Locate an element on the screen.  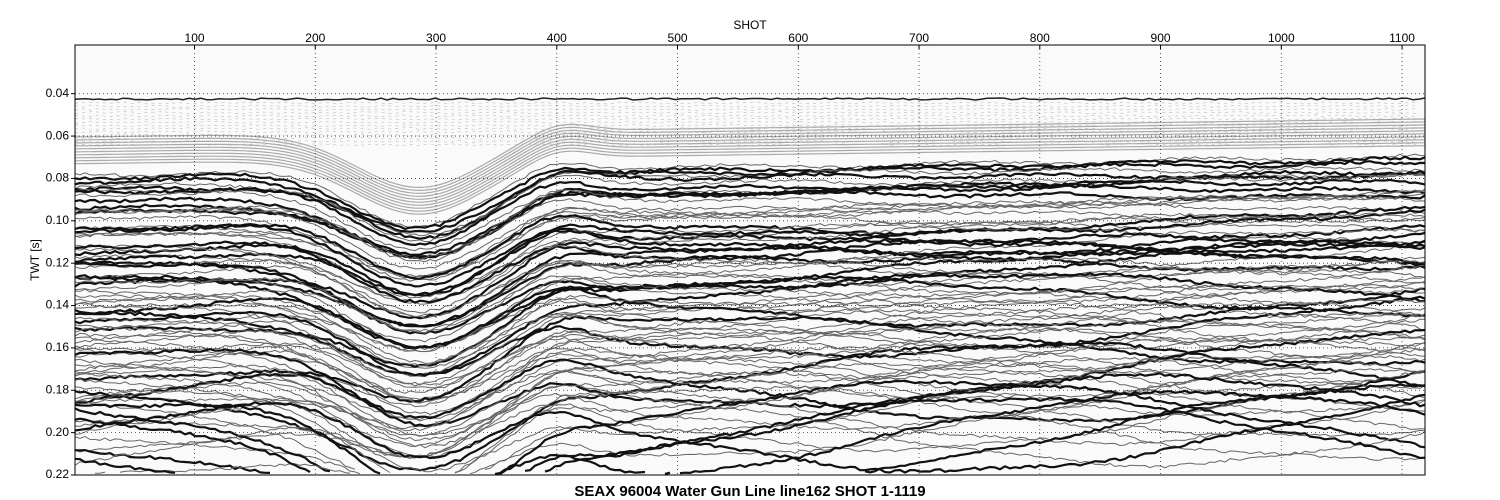
x-tick-label: 1000 is located at coordinates (1281, 38).